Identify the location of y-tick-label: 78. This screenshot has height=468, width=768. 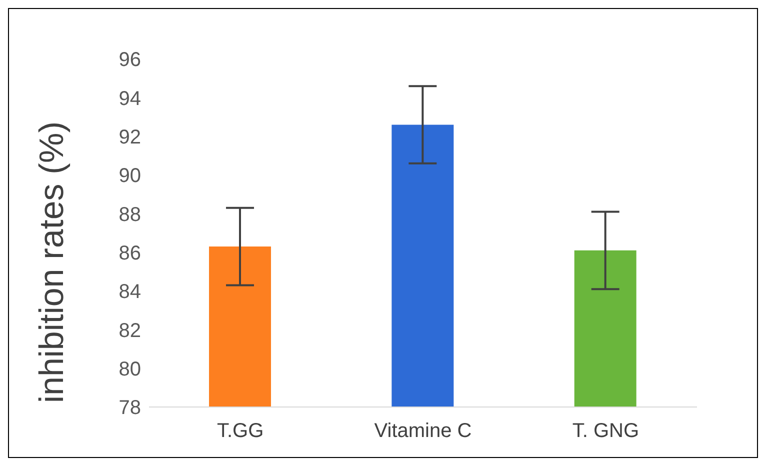
(129, 408).